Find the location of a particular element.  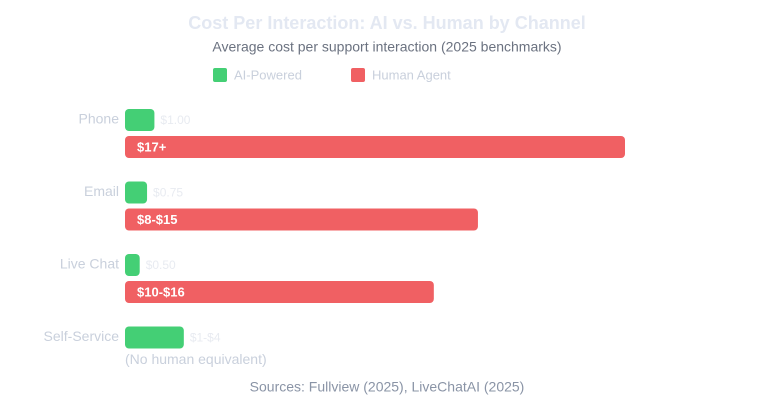

category-label: Live Chat is located at coordinates (89, 264).